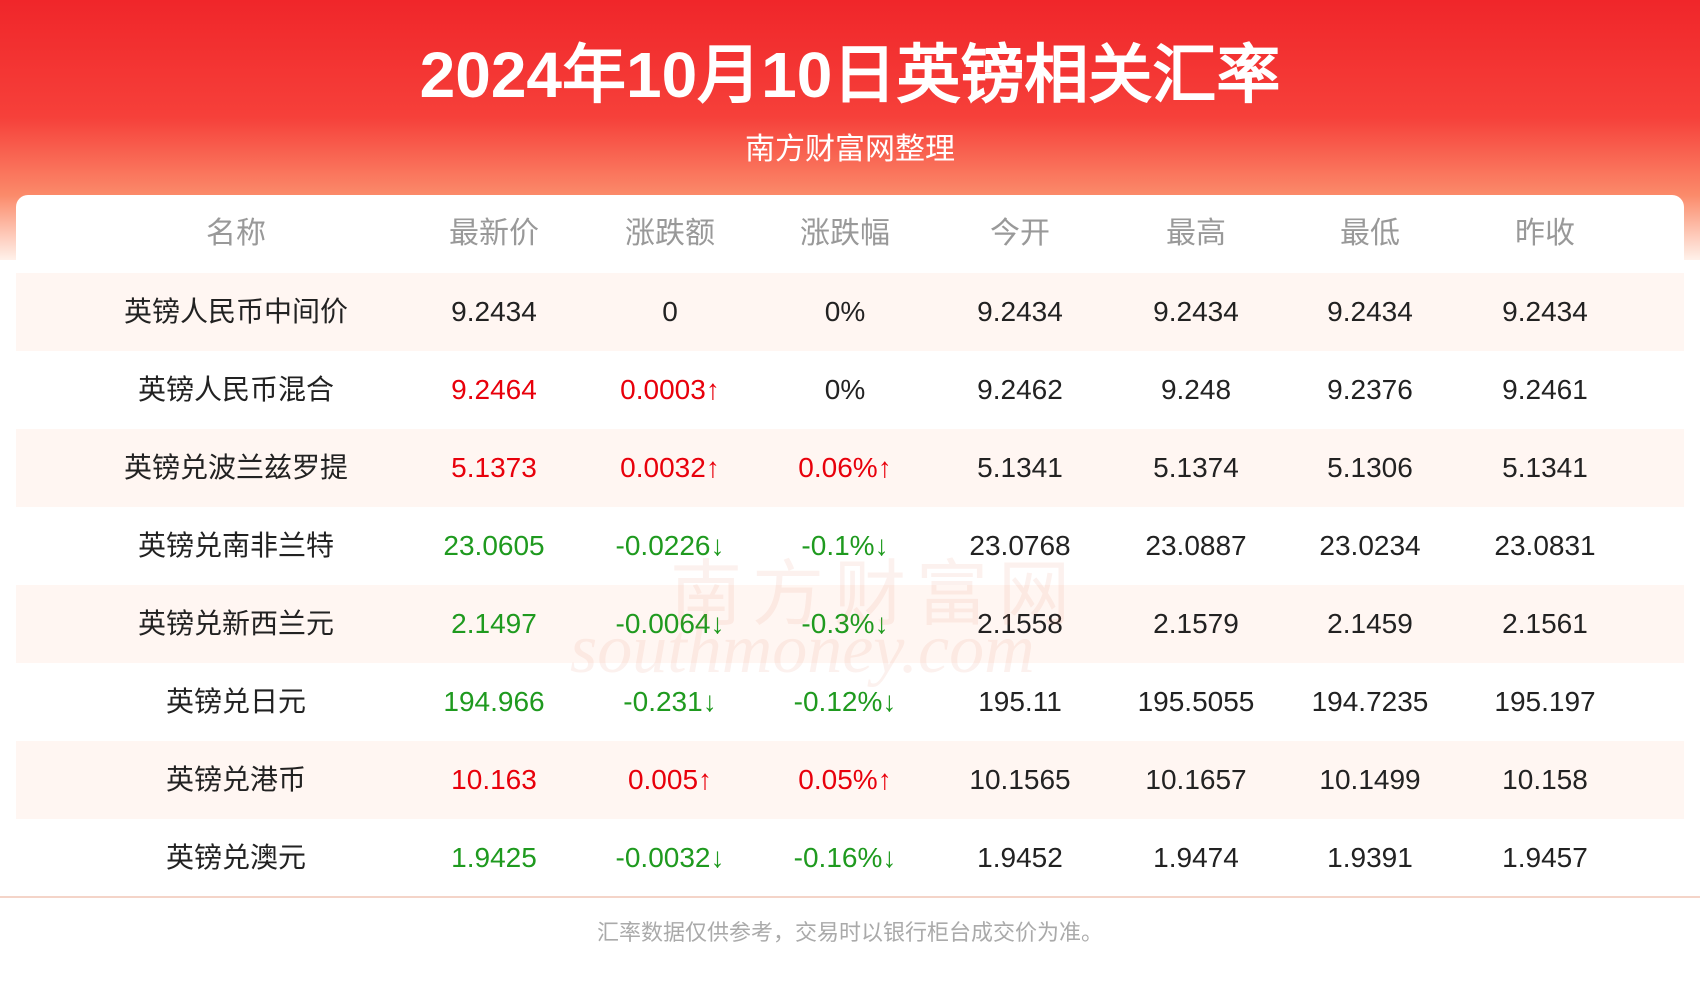 This screenshot has height=1000, width=1700. What do you see at coordinates (845, 545) in the screenshot?
I see `cell-value: -0.1%↓` at bounding box center [845, 545].